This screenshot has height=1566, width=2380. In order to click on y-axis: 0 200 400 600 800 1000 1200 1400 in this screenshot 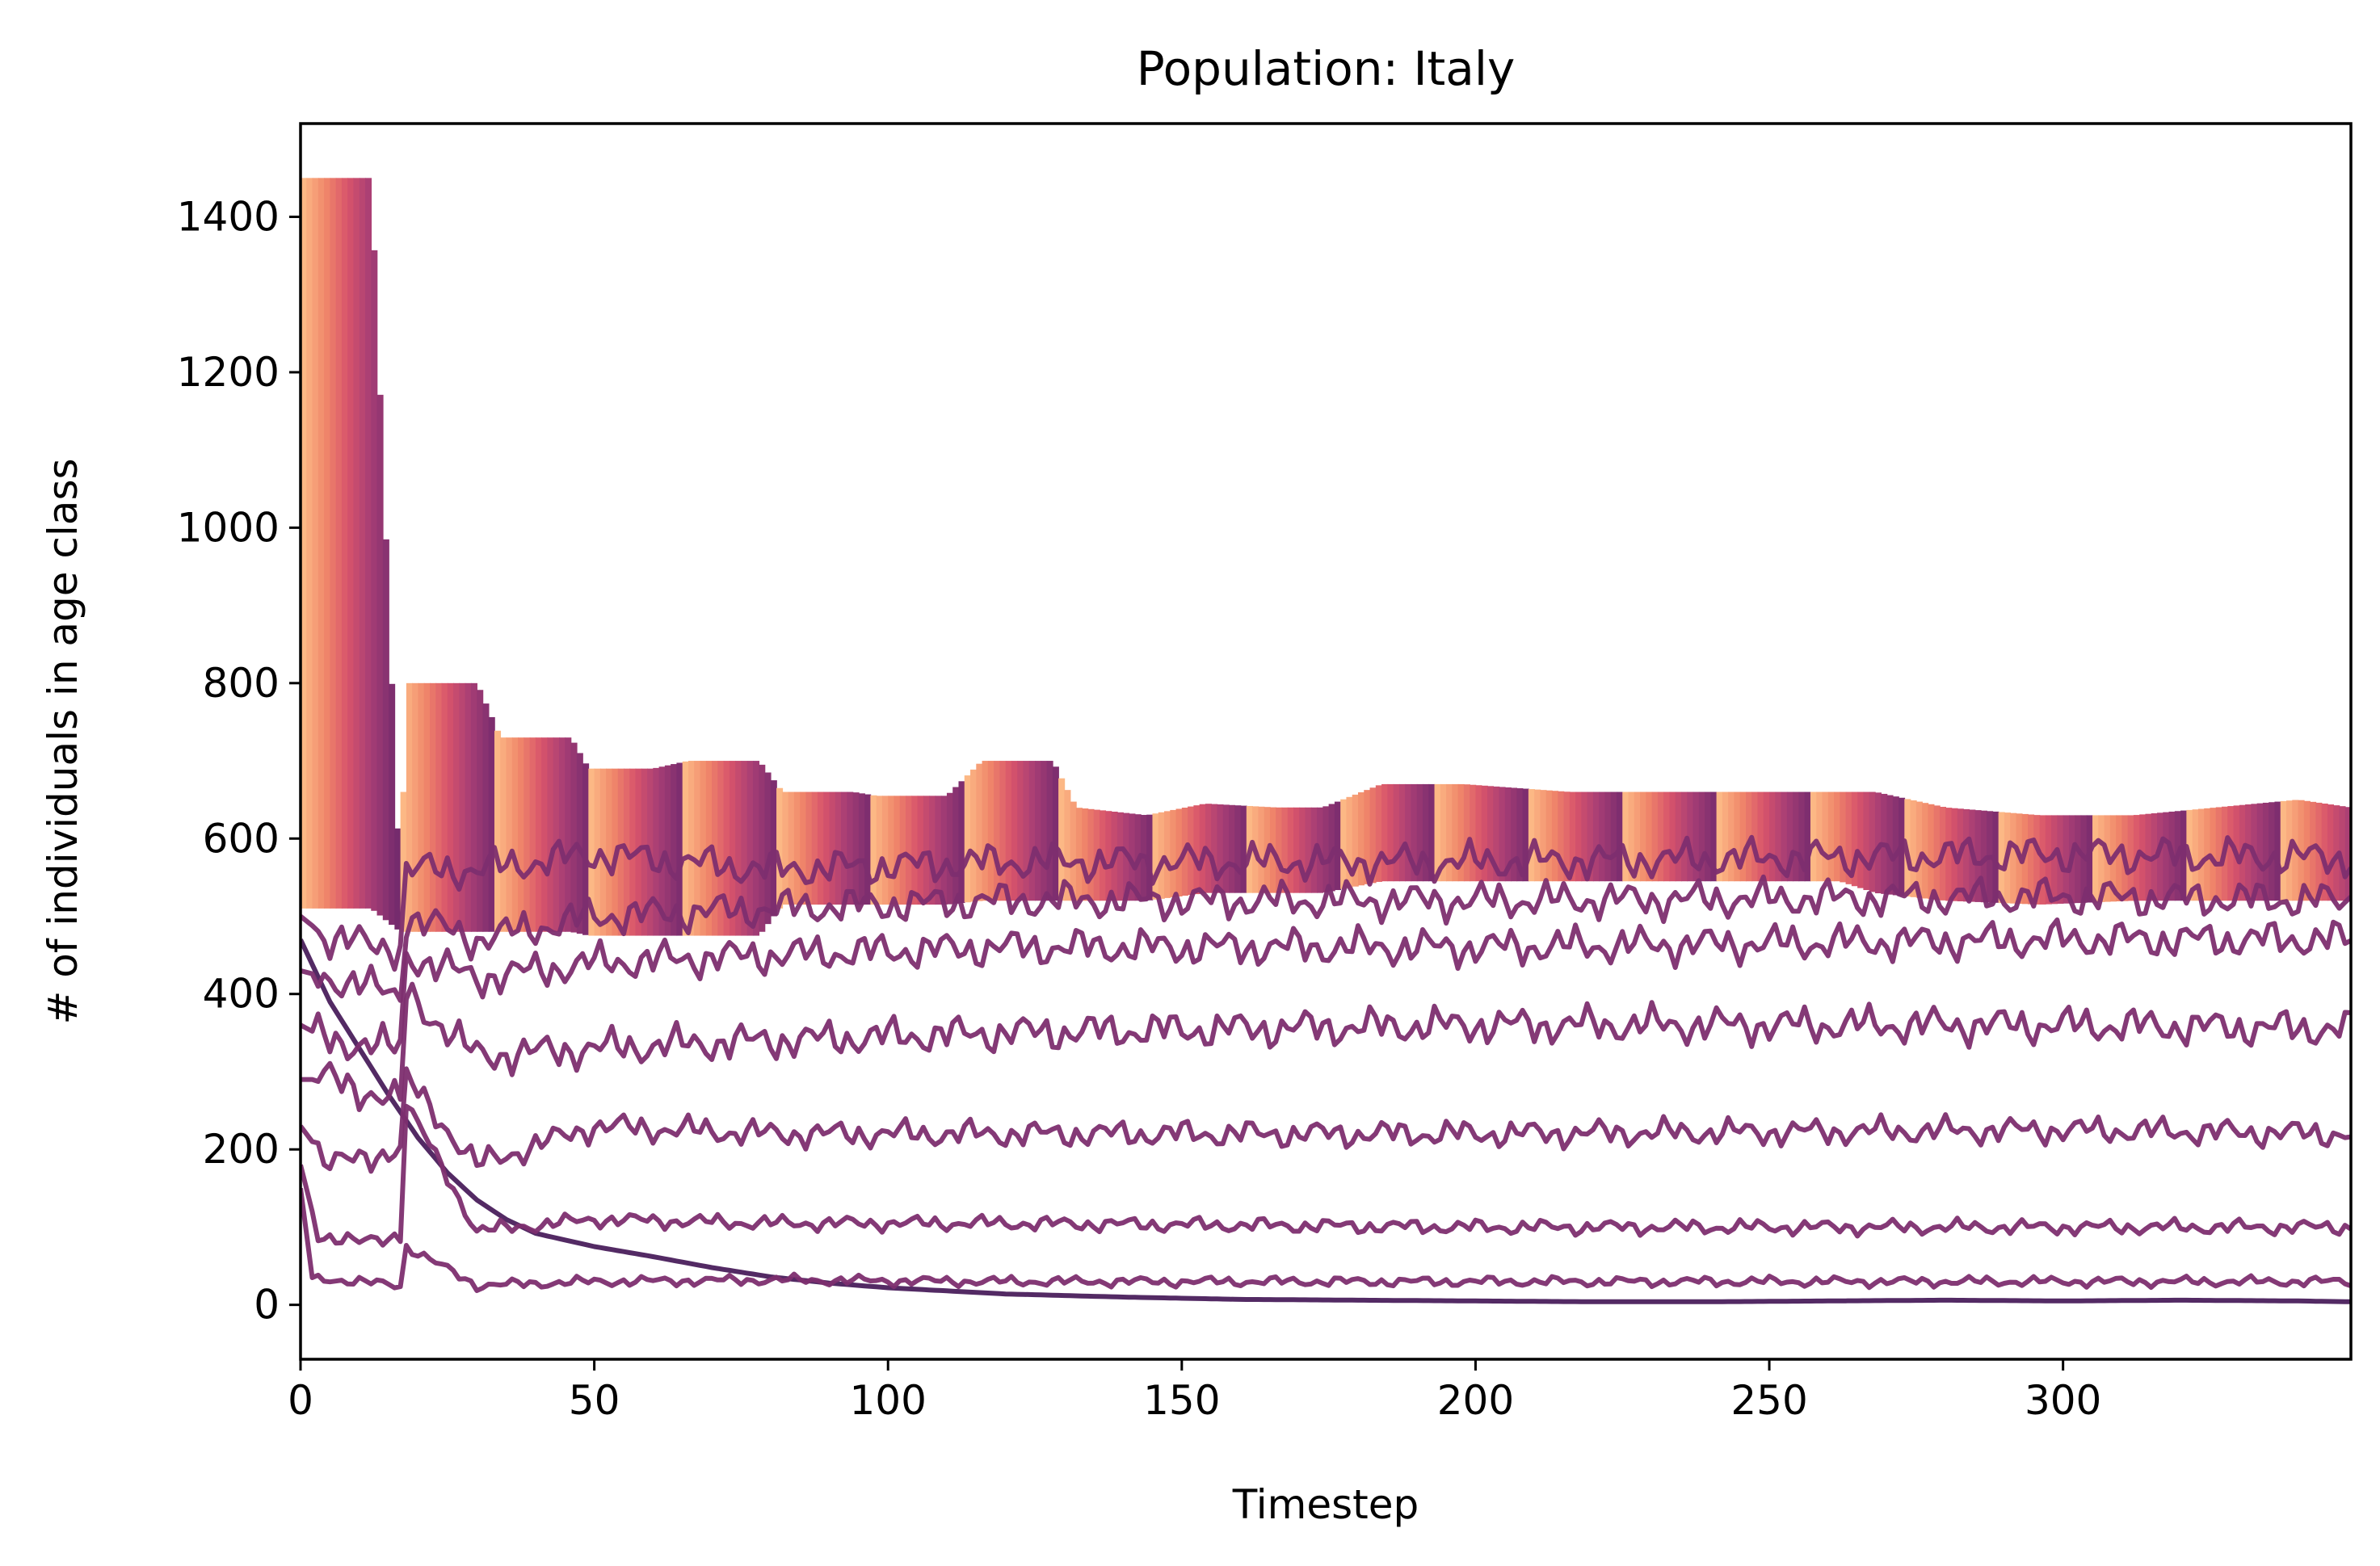, I will do `click(239, 761)`.